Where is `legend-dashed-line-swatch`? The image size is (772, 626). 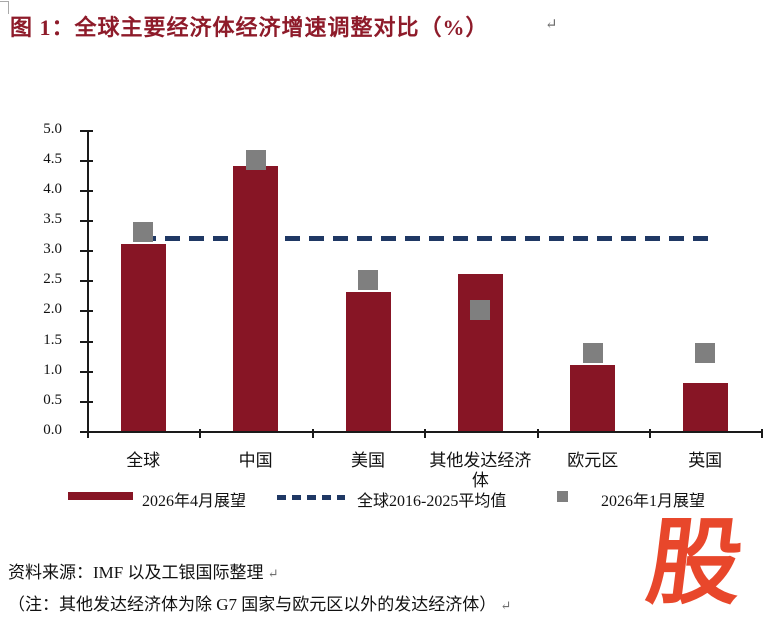
legend-dashed-line-swatch is located at coordinates (311, 497).